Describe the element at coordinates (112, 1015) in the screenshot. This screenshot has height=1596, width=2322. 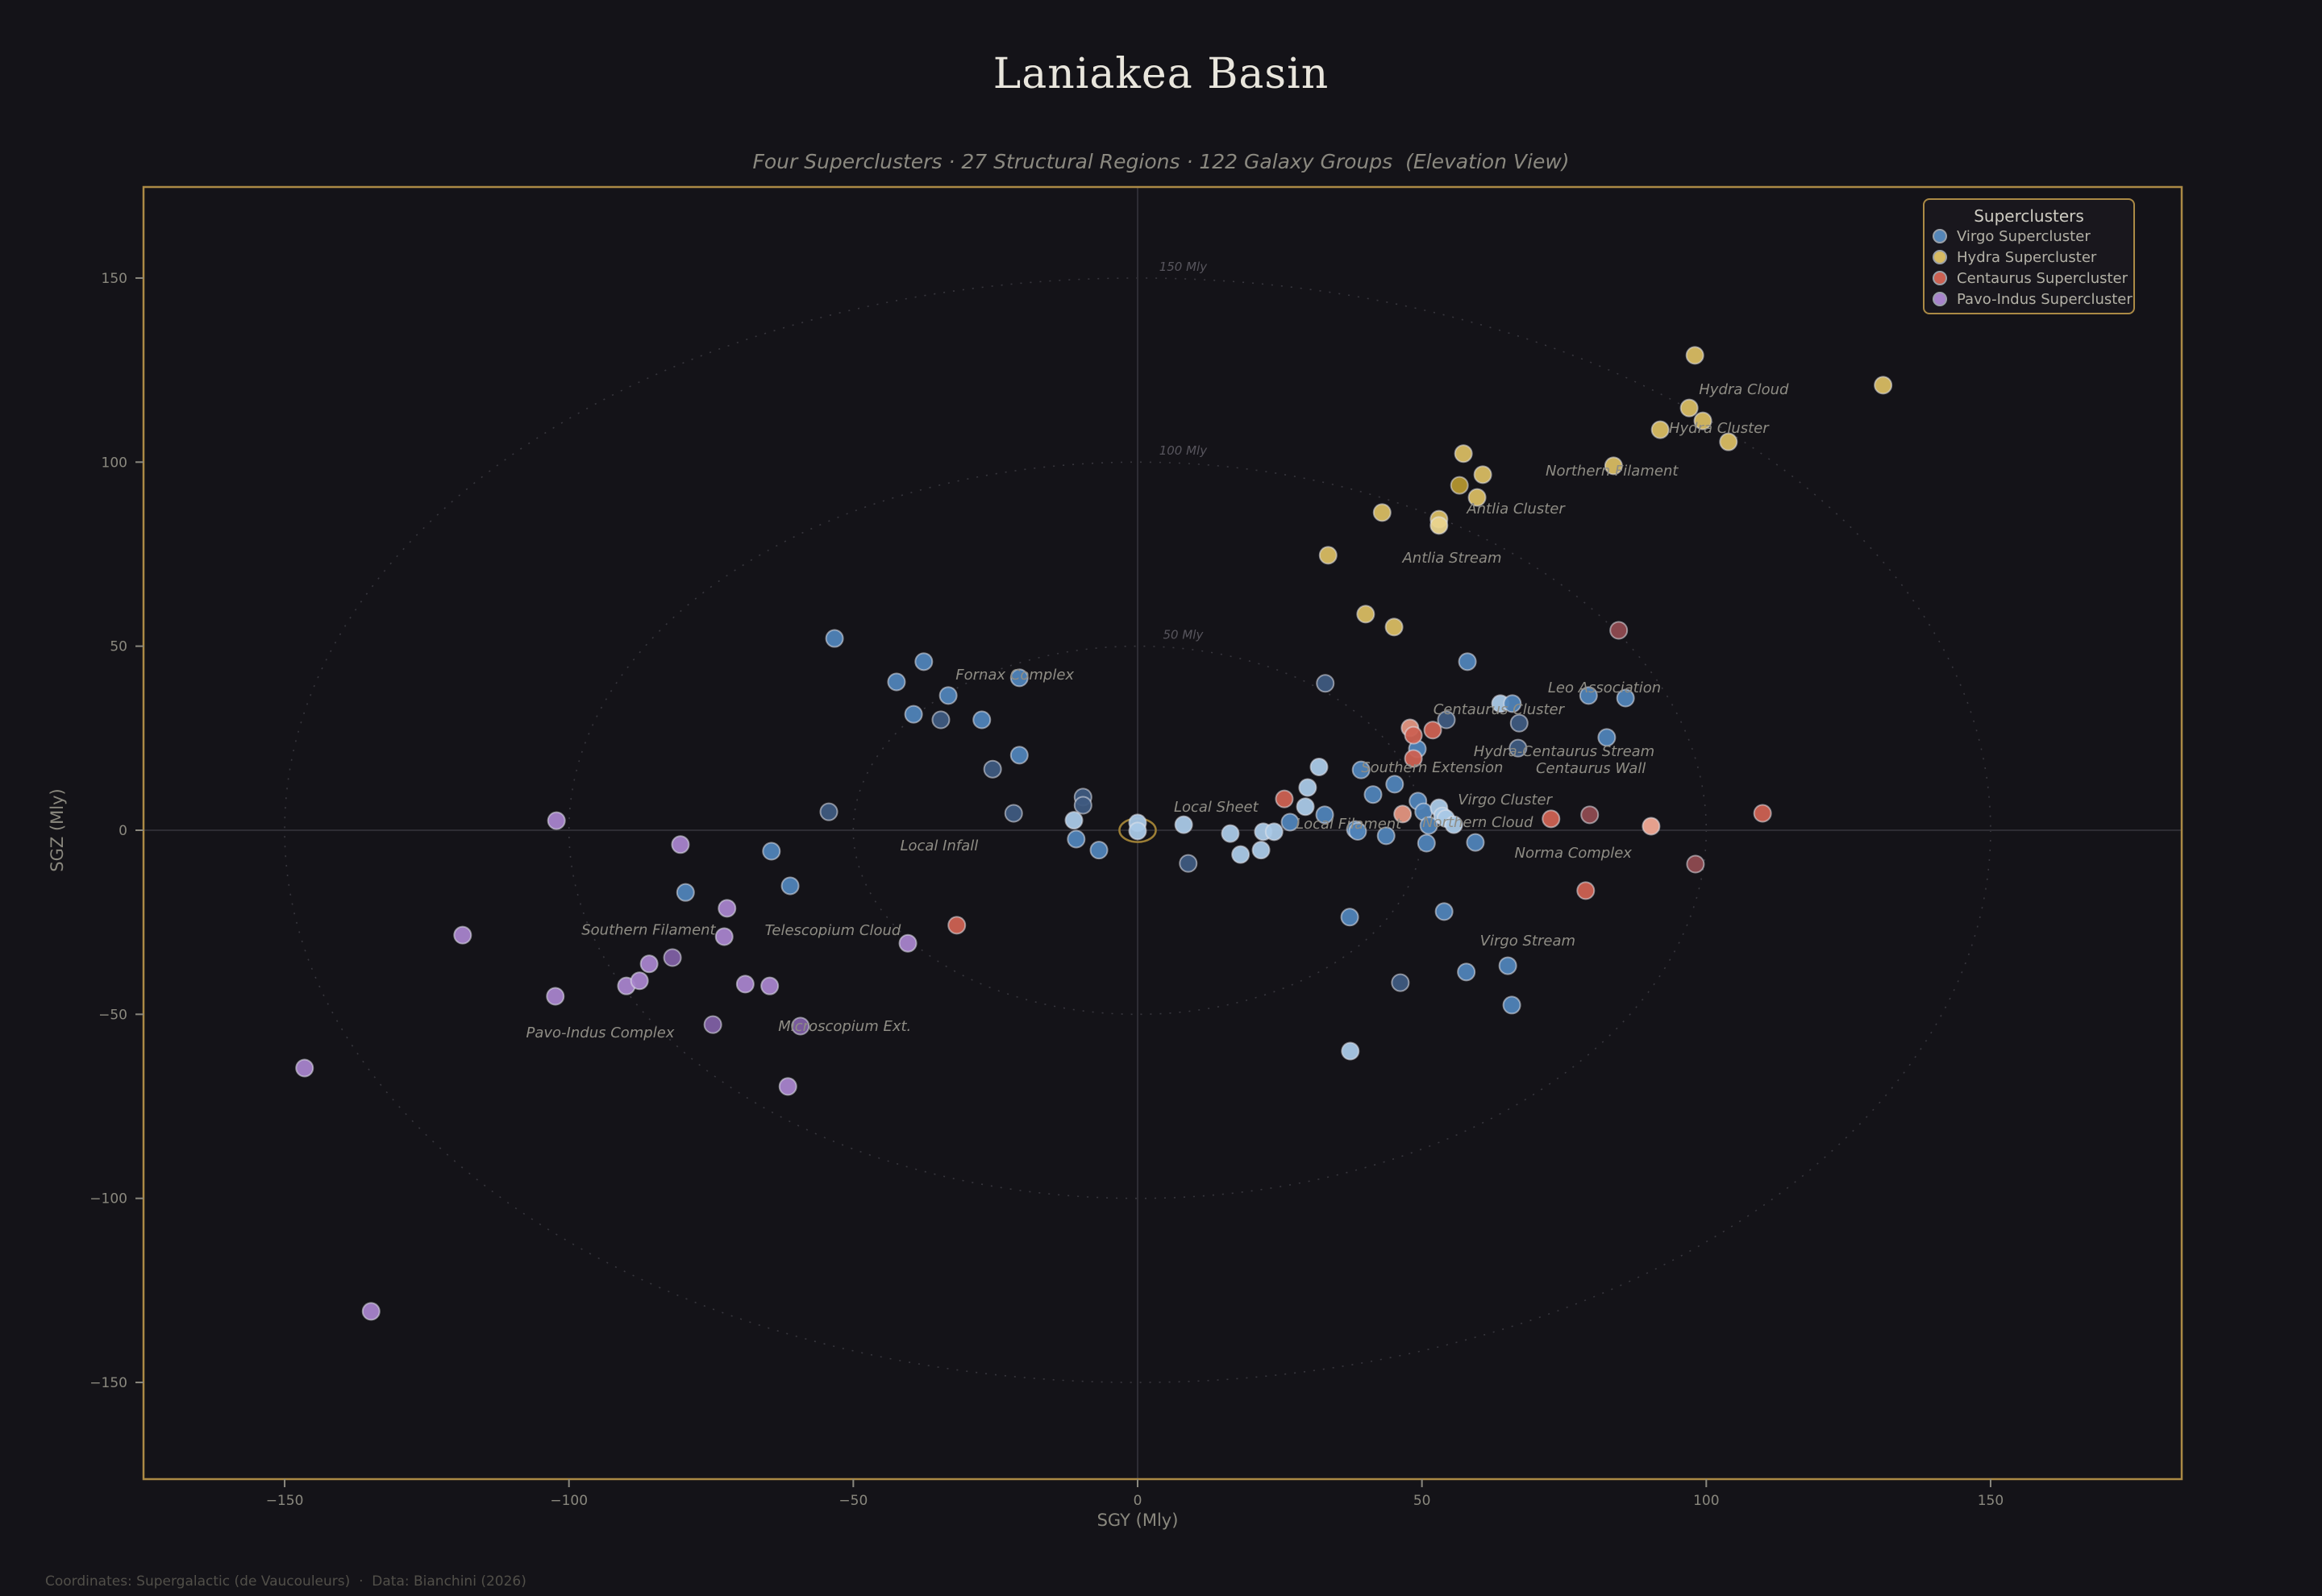
I see `y-tick-label: −50` at that location.